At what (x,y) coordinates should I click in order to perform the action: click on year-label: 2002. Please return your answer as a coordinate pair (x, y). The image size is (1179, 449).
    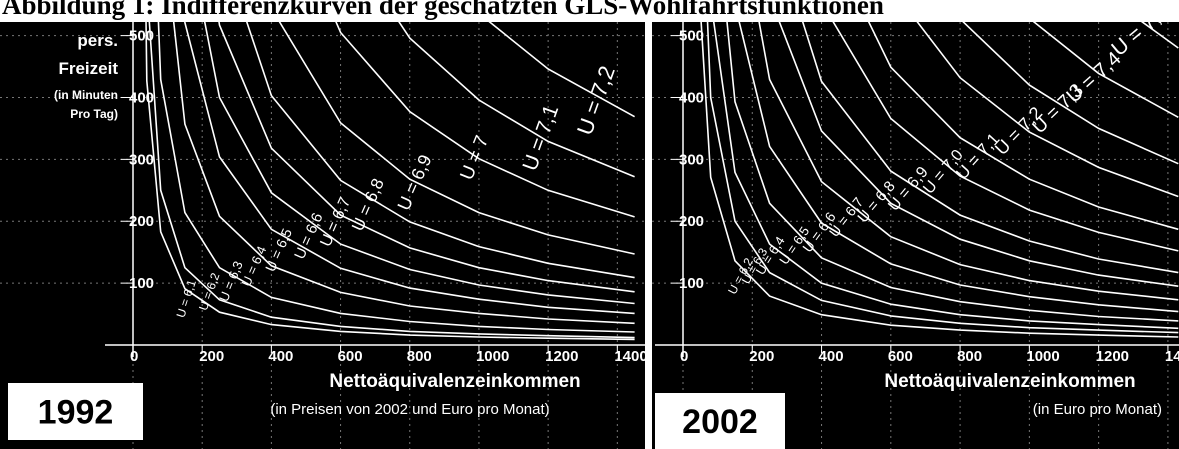
    Looking at the image, I should click on (720, 422).